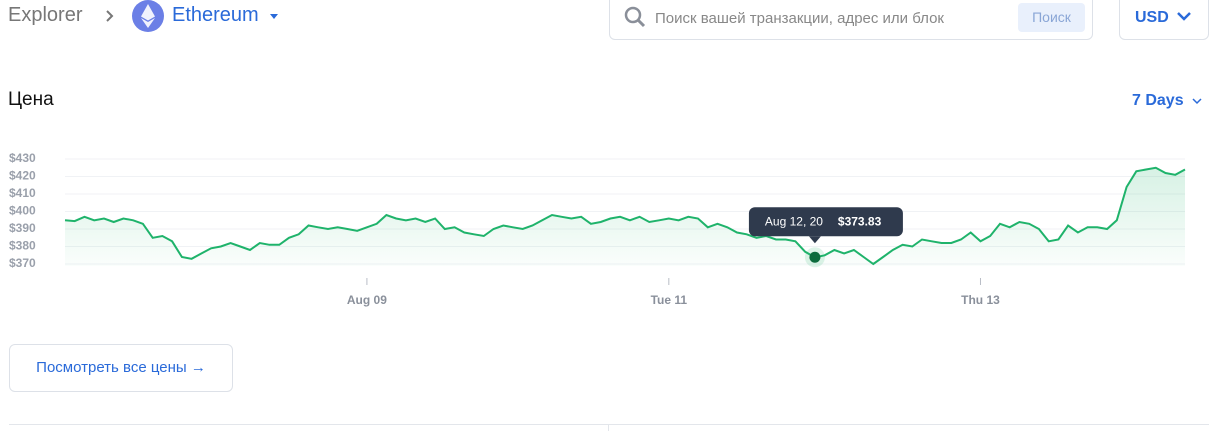 This screenshot has height=431, width=1209. I want to click on tooltip, so click(825, 222).